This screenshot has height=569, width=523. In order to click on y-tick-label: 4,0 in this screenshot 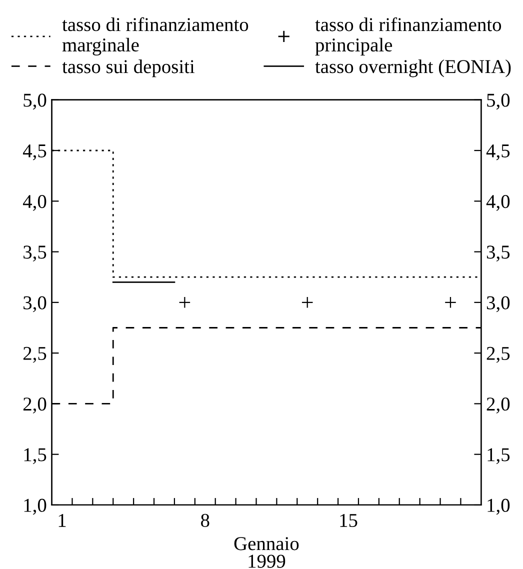, I will do `click(34, 202)`.